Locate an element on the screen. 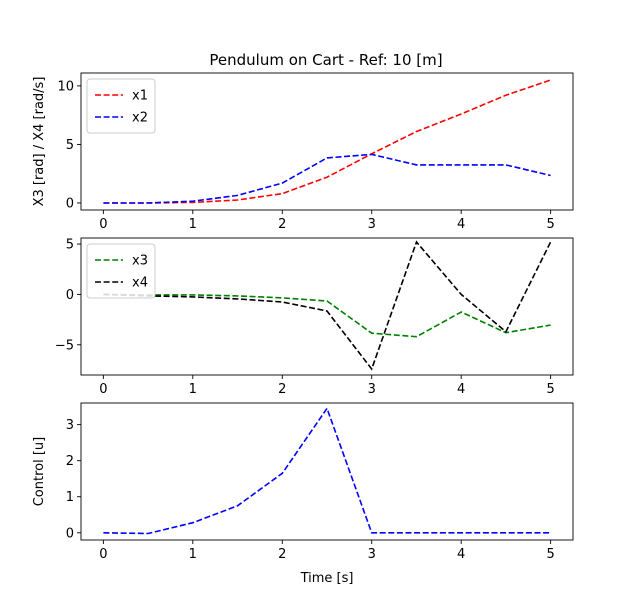 Image resolution: width=638 pixels, height=608 pixels. y-tick-label: 10 is located at coordinates (65, 86).